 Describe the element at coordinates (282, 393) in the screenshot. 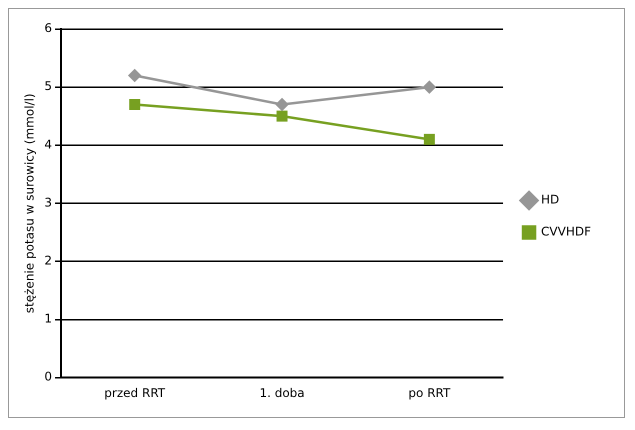

I see `x-tick-label: 1. doba` at that location.